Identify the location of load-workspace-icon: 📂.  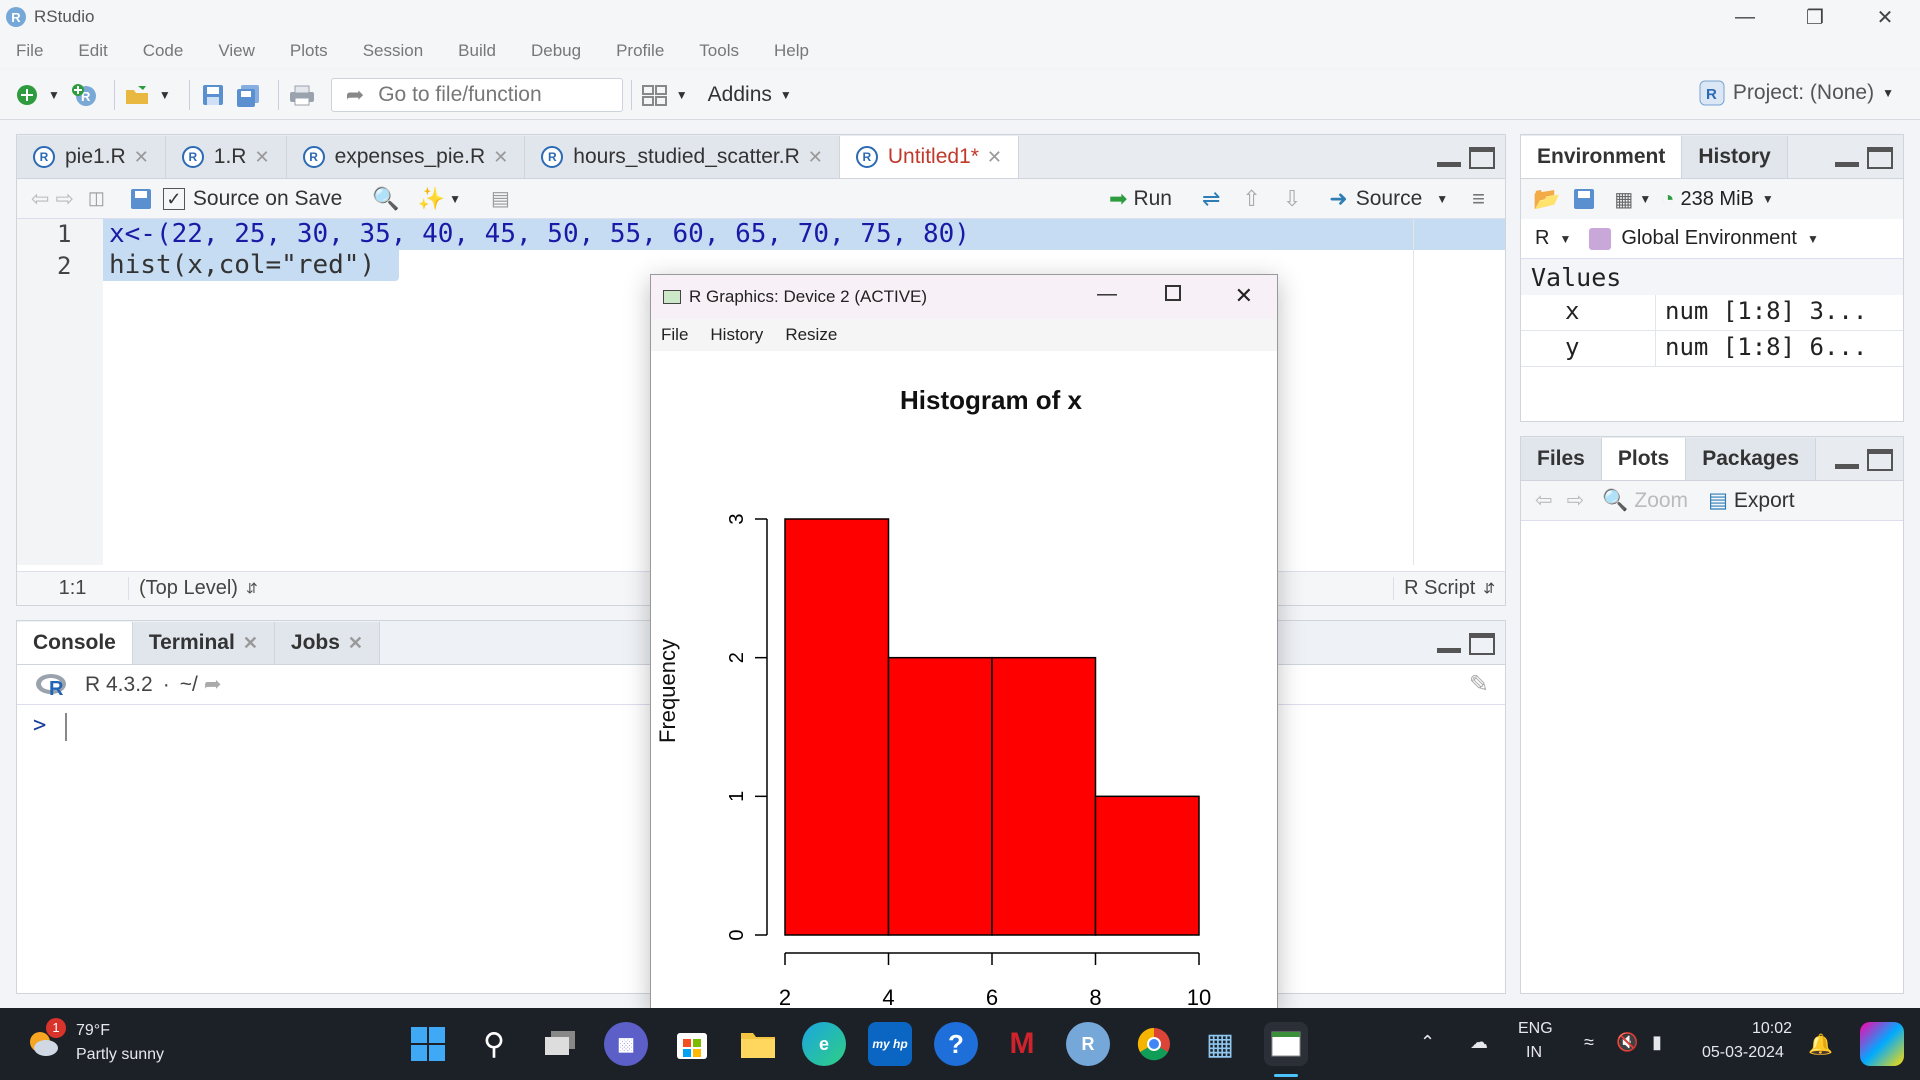
(1547, 198).